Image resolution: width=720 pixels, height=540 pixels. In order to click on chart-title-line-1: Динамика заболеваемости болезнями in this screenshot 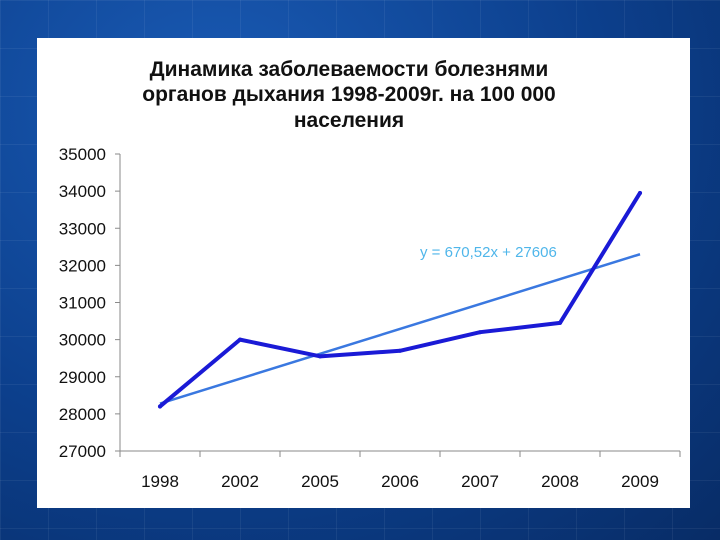, I will do `click(349, 69)`.